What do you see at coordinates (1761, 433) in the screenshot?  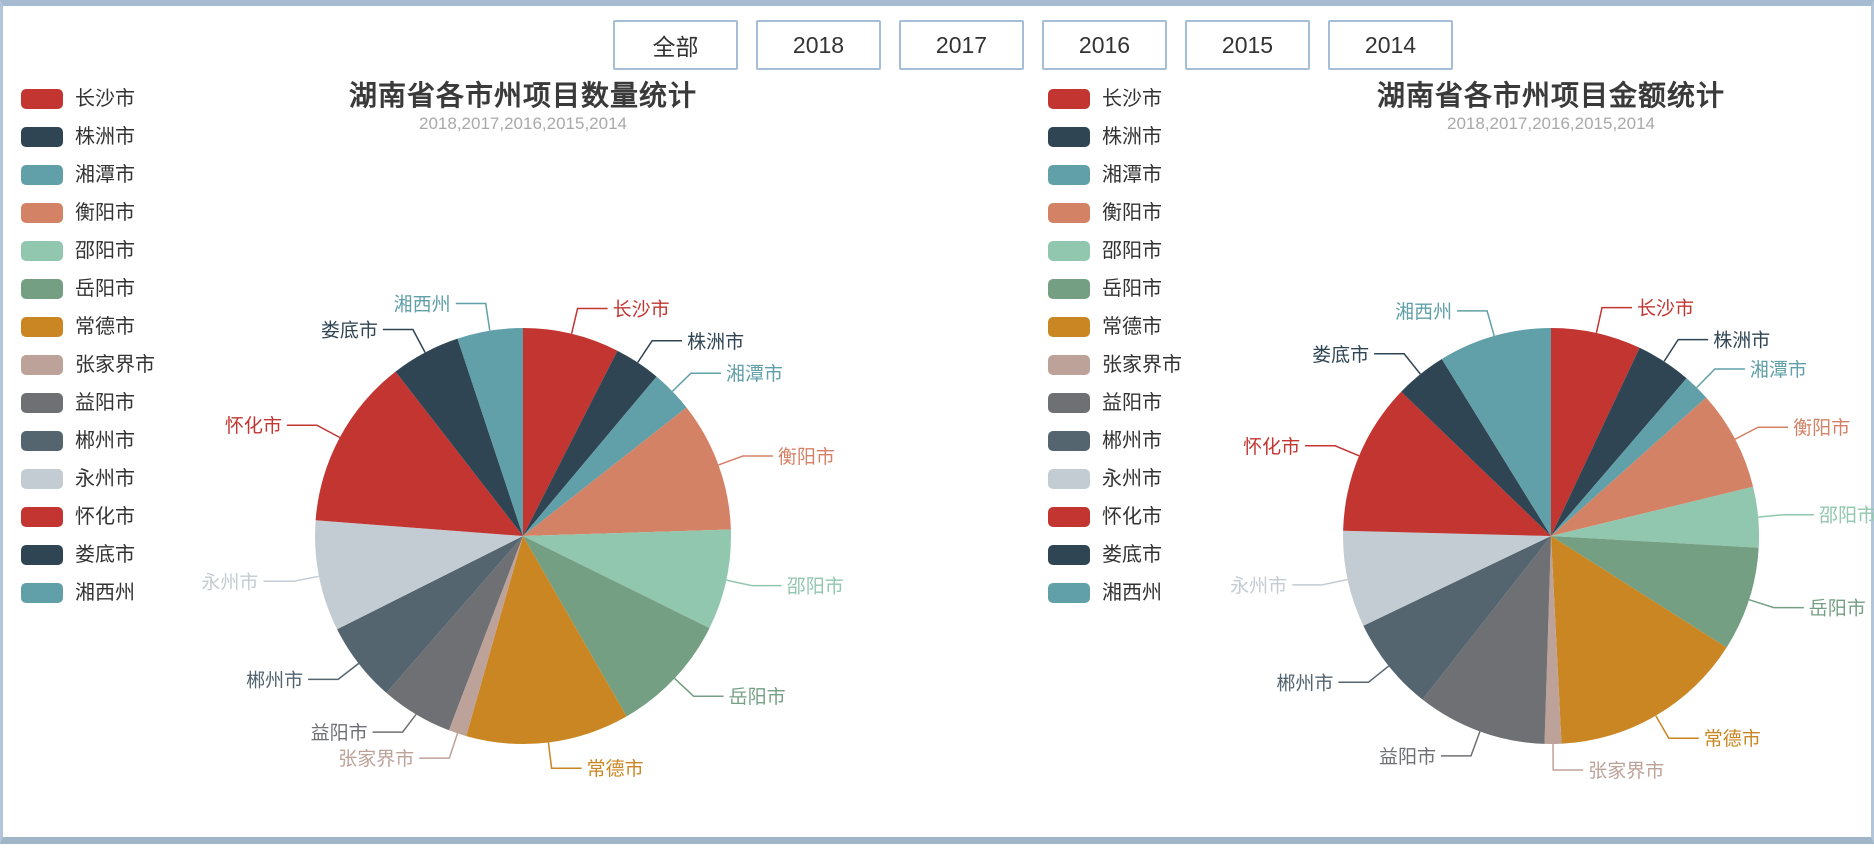 I see `pie-label-line-衡阳市` at bounding box center [1761, 433].